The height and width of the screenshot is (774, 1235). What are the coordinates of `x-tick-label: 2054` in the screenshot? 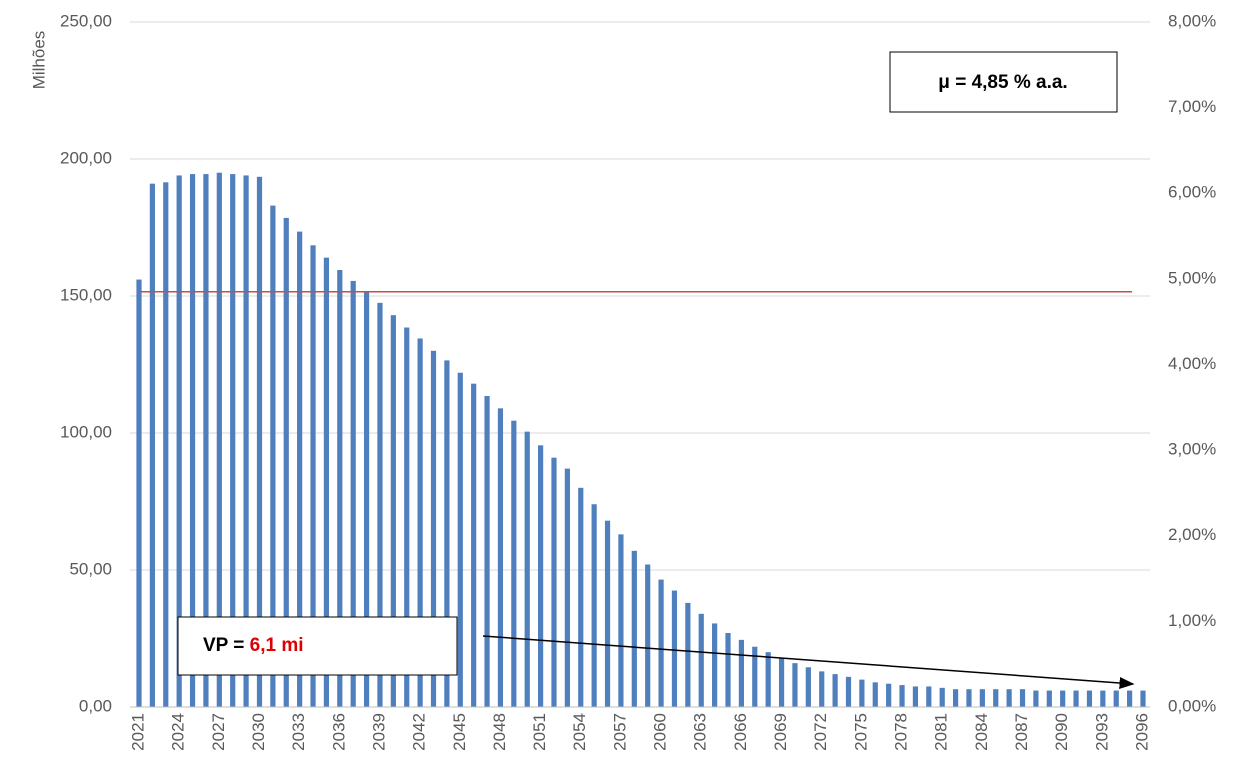 It's located at (579, 732).